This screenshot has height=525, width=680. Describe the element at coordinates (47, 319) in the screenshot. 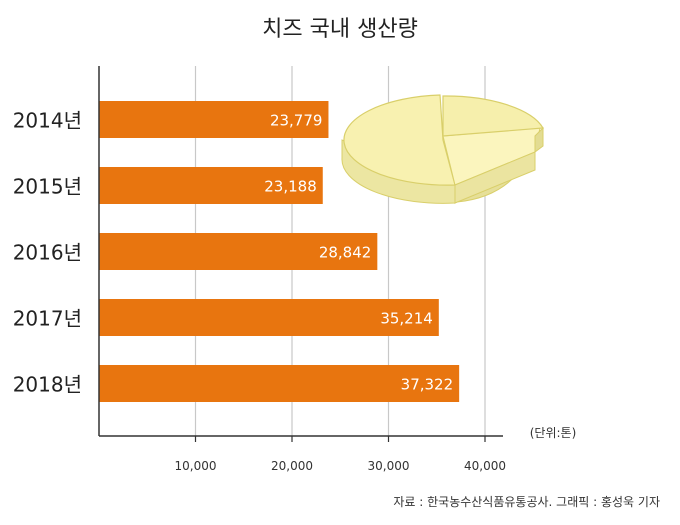

I see `category-label-3: 2017년` at that location.